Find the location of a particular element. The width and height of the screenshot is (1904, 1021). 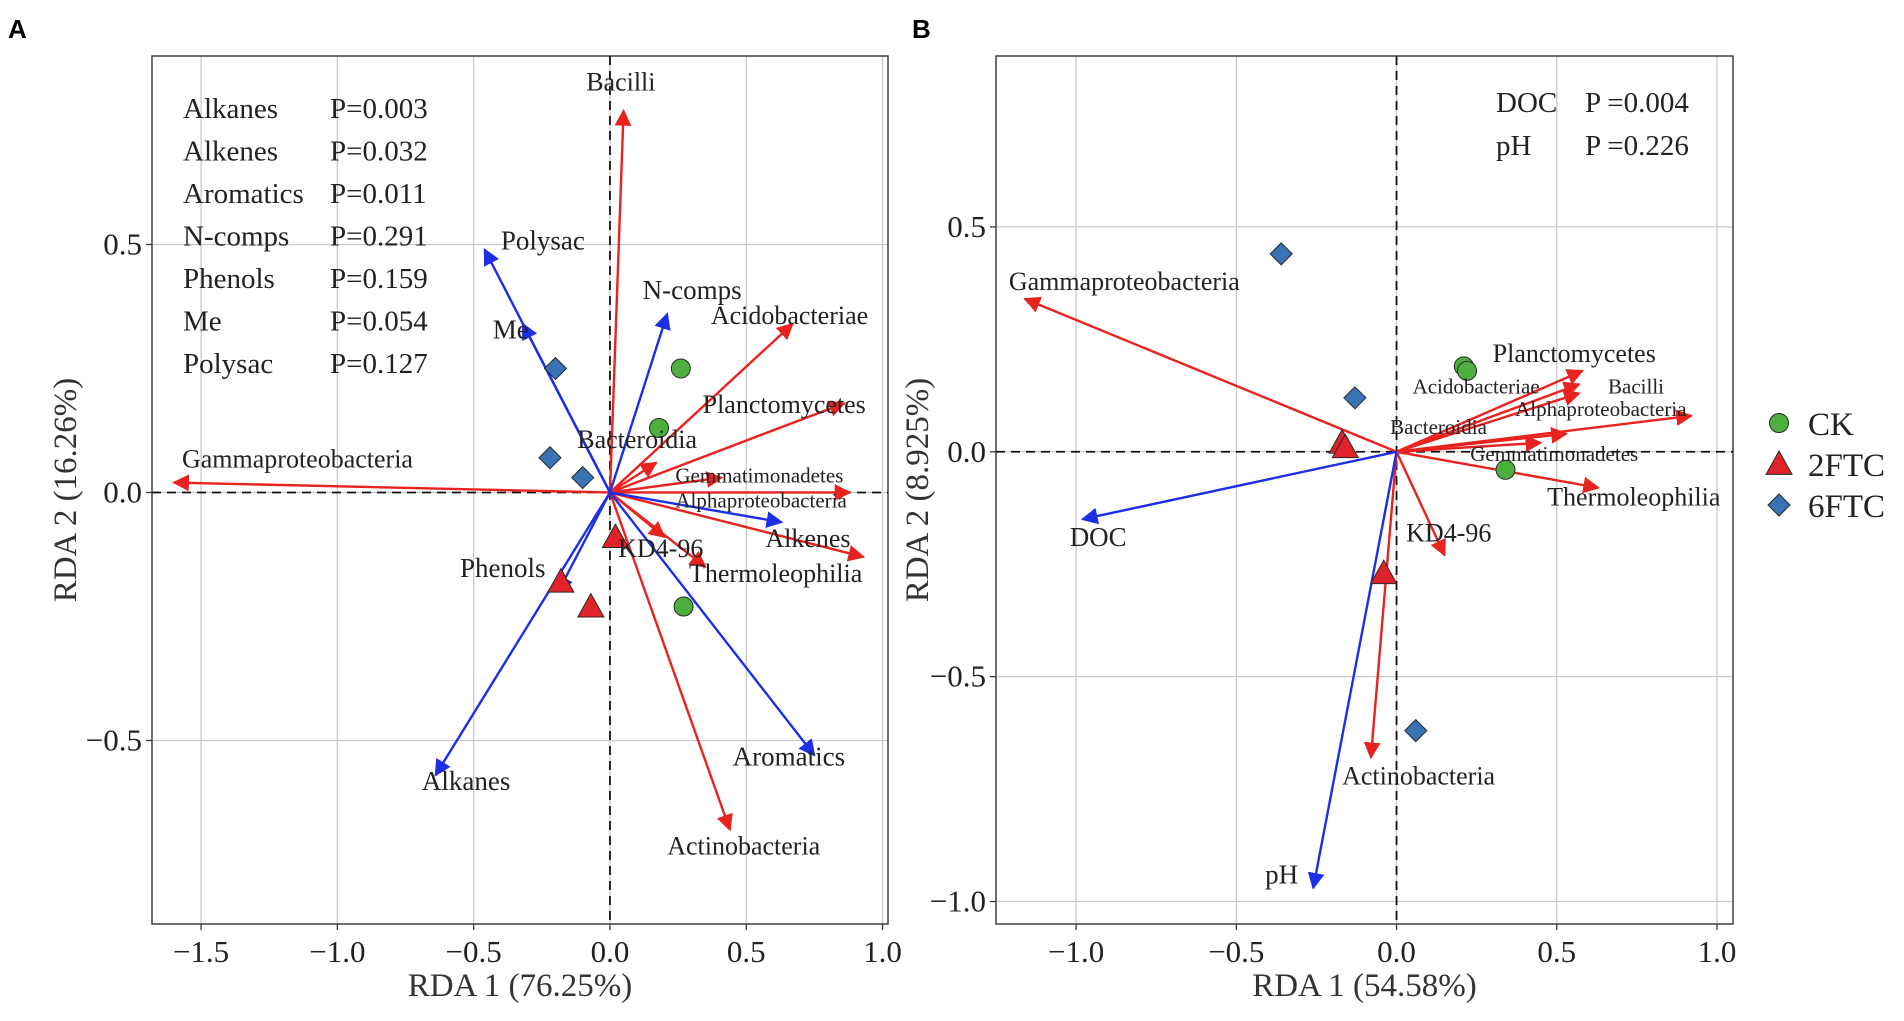

legend-marker-6ftc is located at coordinates (1779, 505).